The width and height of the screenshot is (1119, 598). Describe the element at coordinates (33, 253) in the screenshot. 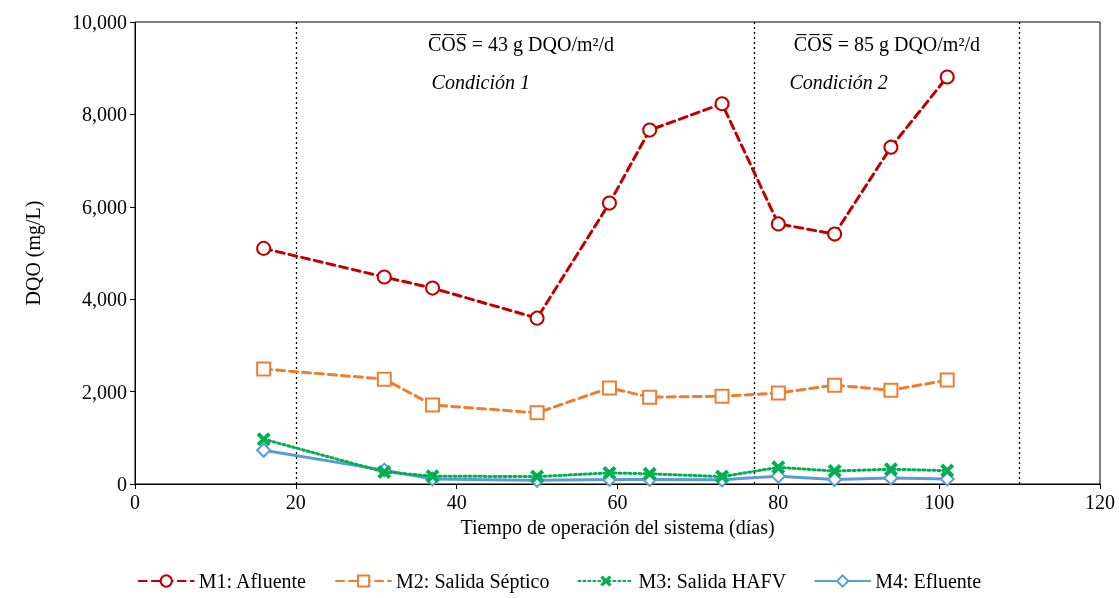

I see `y-axis-title: DQO (mg/L)` at that location.